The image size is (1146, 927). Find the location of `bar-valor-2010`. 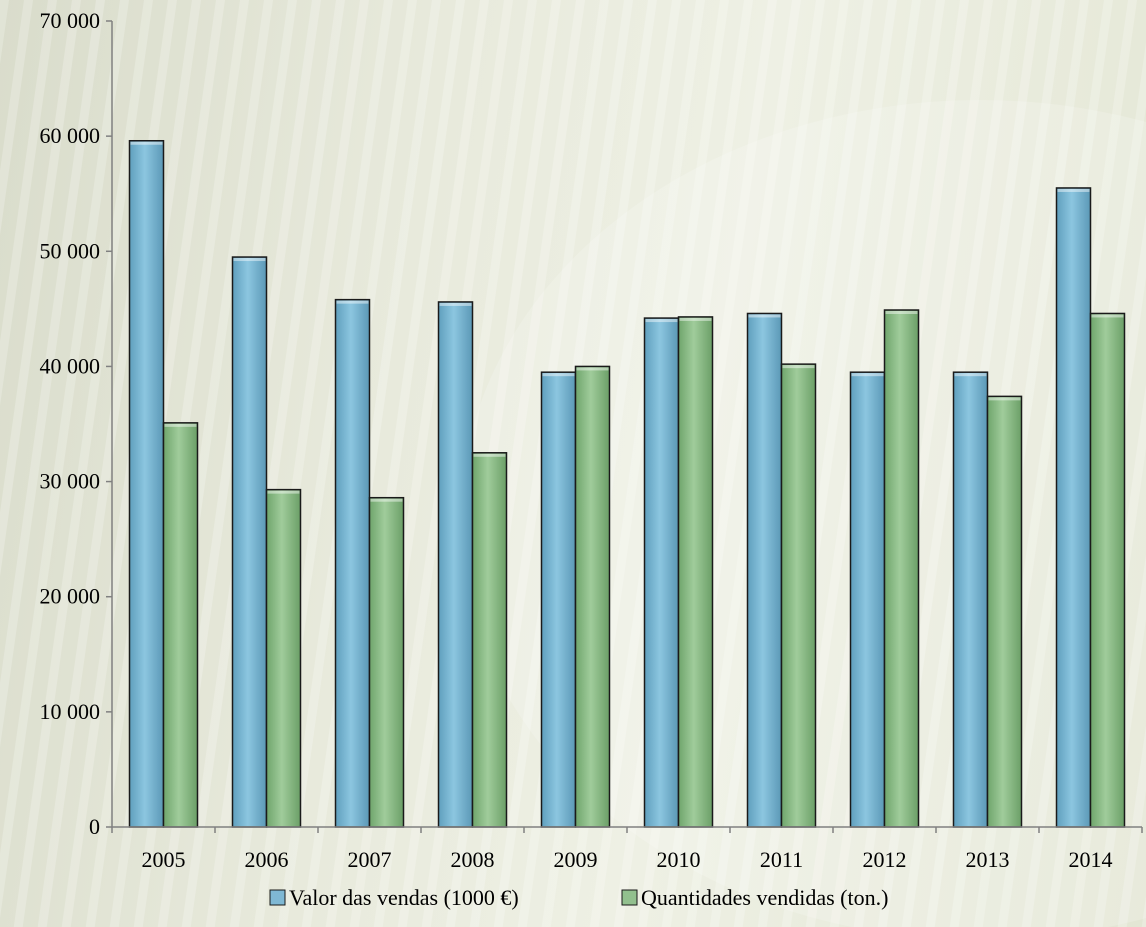

bar-valor-2010 is located at coordinates (661, 572).